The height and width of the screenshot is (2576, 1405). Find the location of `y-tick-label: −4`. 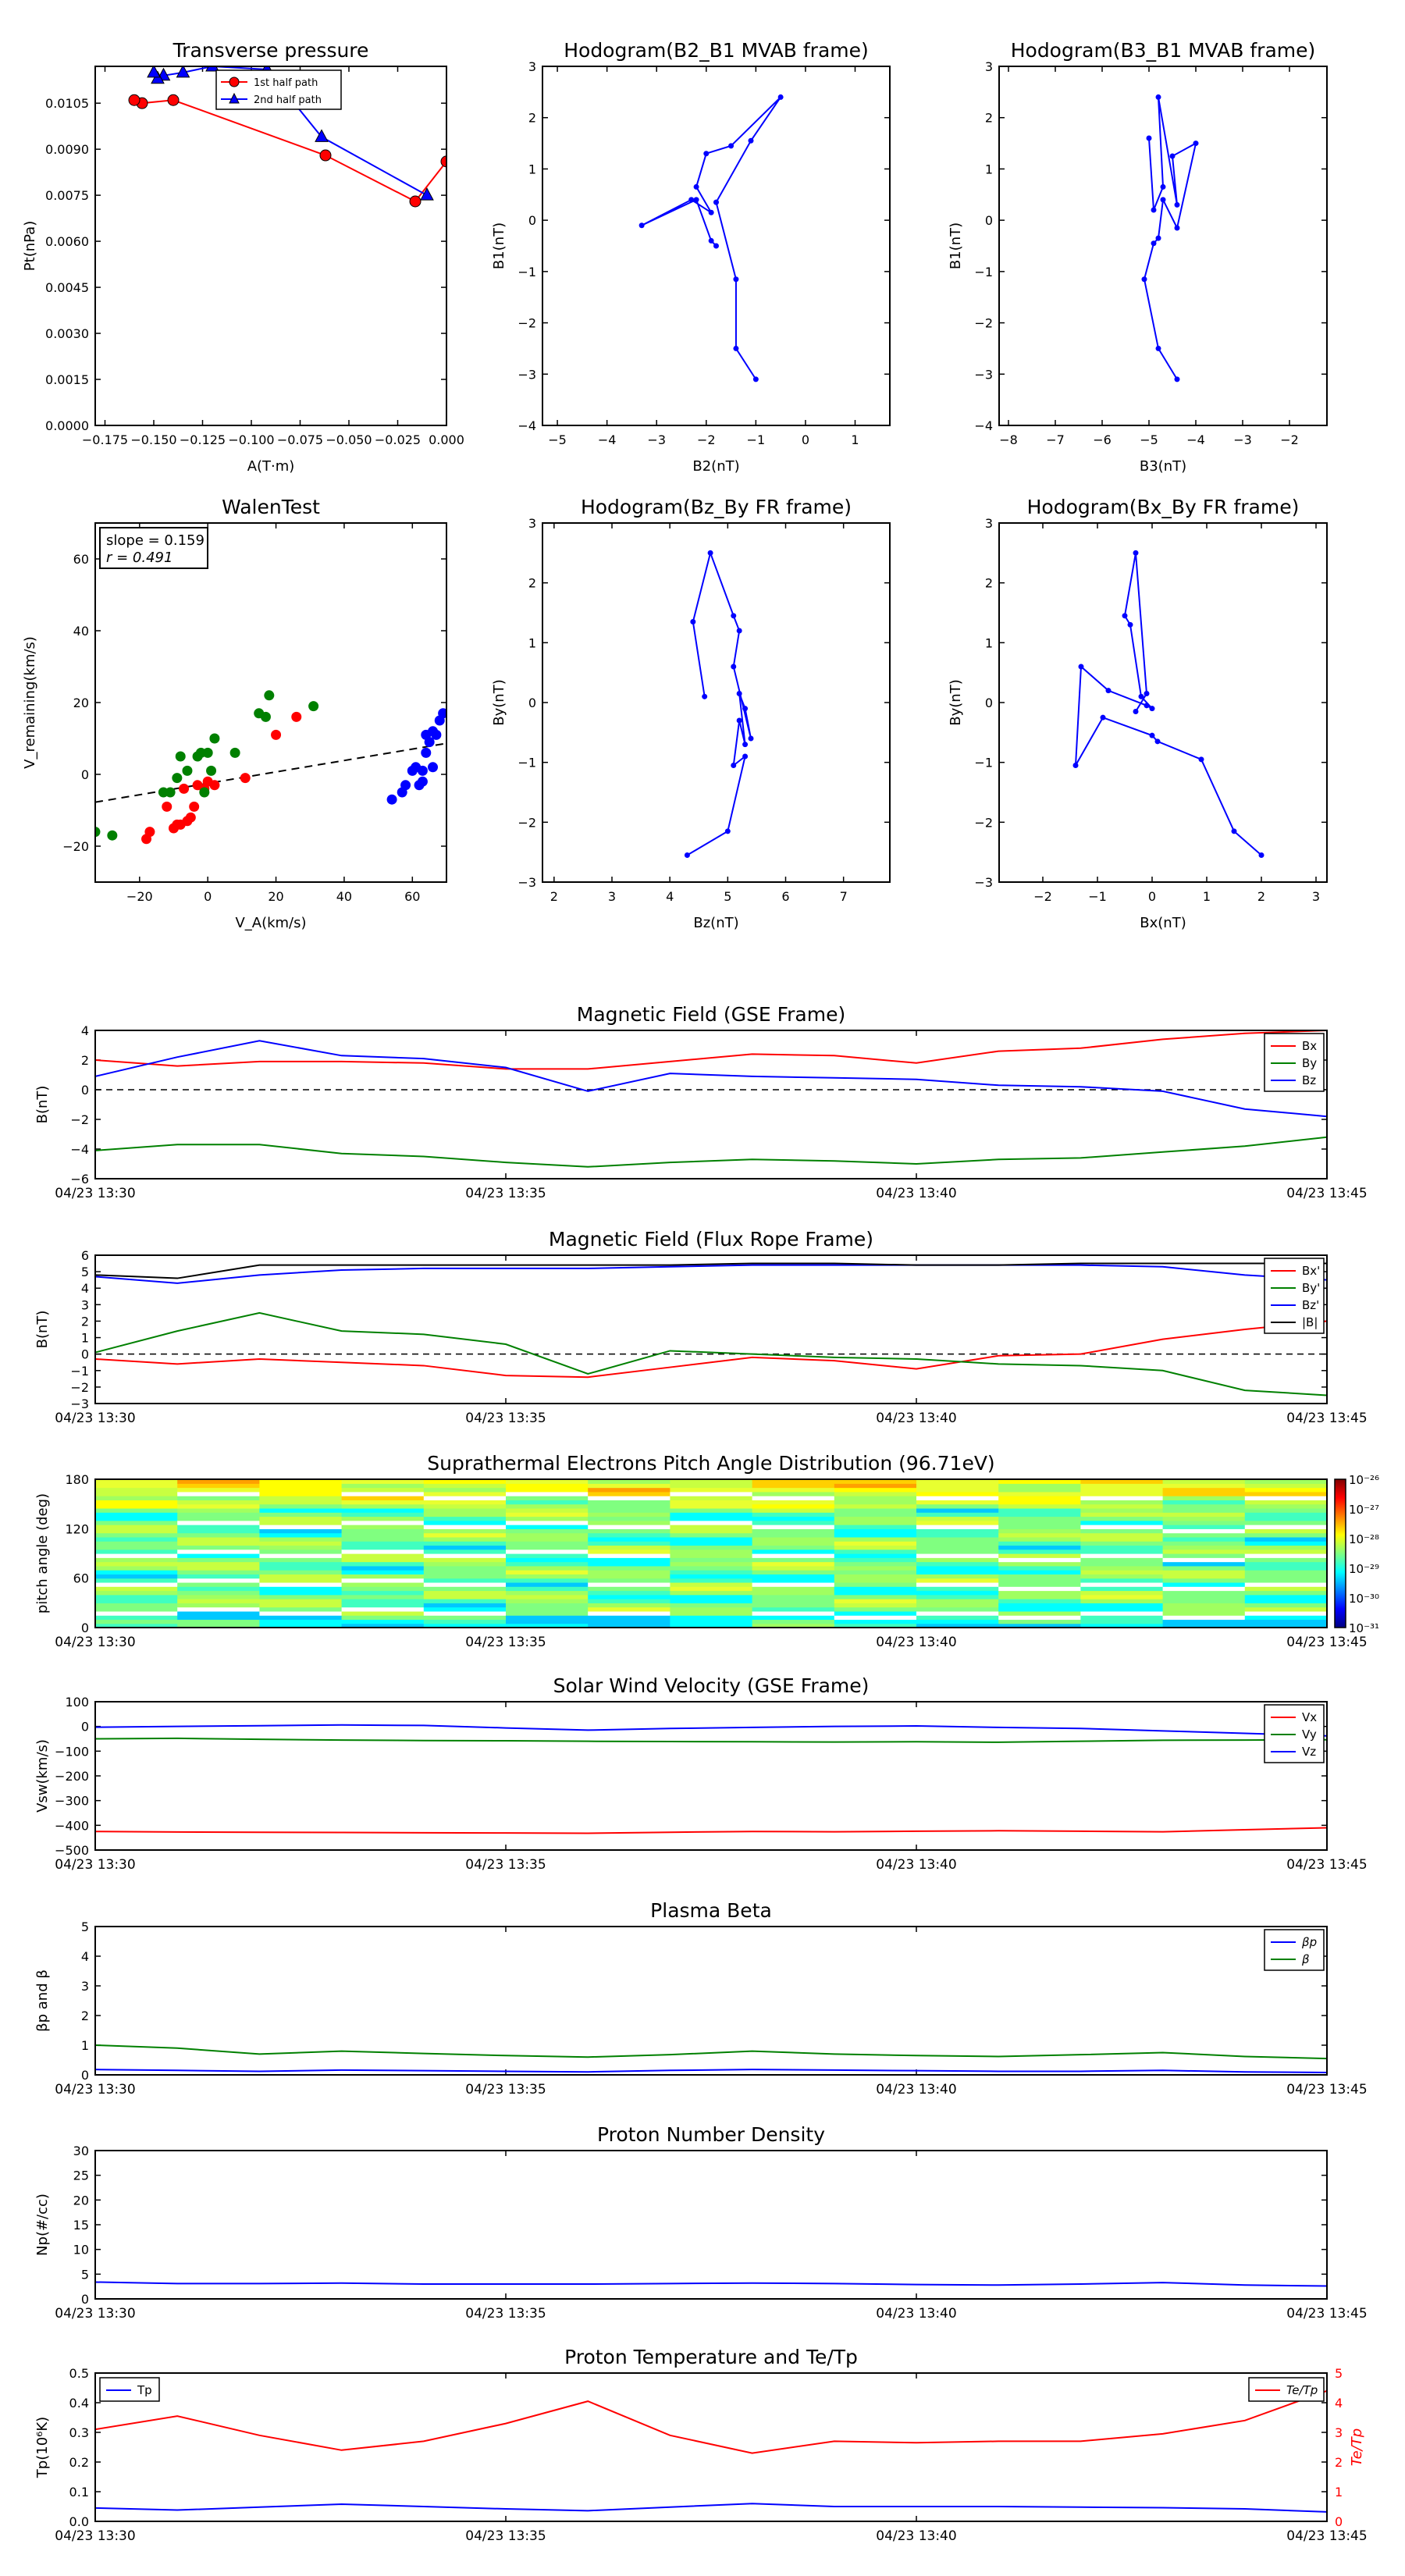

y-tick-label: −4 is located at coordinates (527, 425).